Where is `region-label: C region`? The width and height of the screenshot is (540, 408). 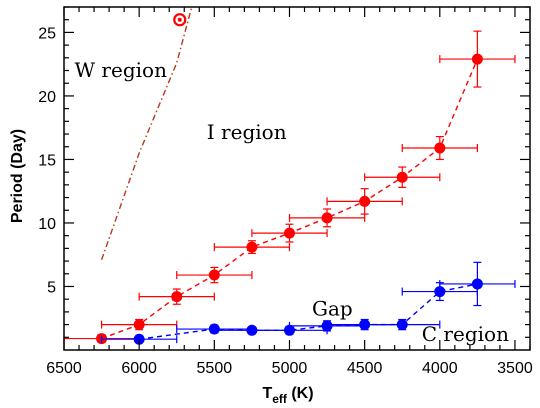 region-label: C region is located at coordinates (465, 334).